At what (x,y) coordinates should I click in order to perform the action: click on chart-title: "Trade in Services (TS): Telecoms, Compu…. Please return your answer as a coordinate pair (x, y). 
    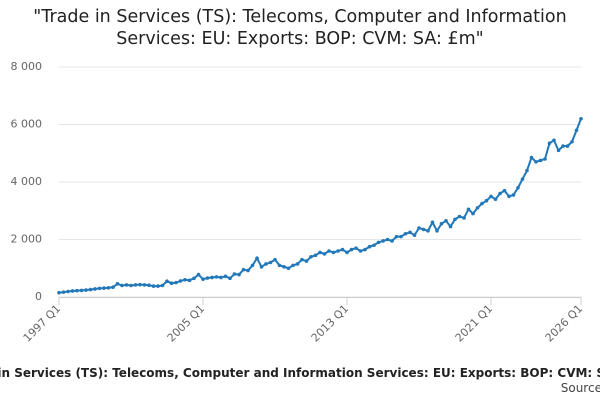
    Looking at the image, I should click on (300, 28).